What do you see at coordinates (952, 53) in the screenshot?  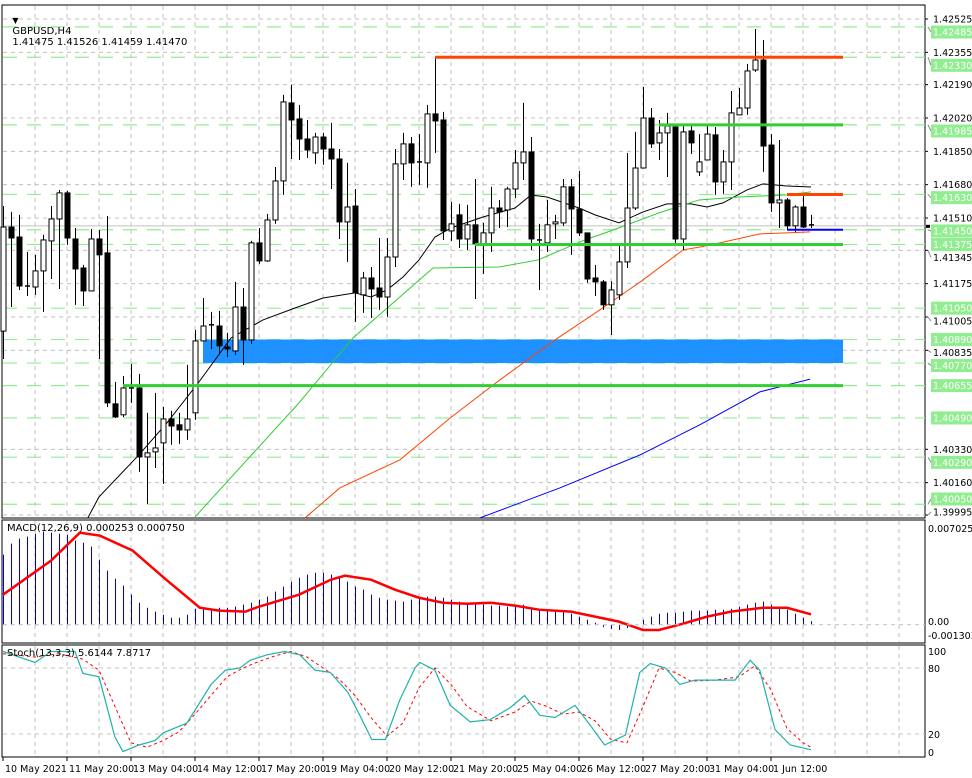 I see `price-axis-label: 1.42355` at bounding box center [952, 53].